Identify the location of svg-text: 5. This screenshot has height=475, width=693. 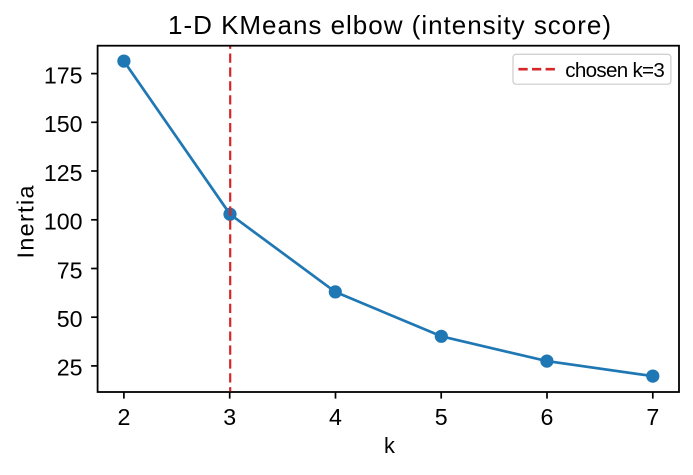
(441, 417).